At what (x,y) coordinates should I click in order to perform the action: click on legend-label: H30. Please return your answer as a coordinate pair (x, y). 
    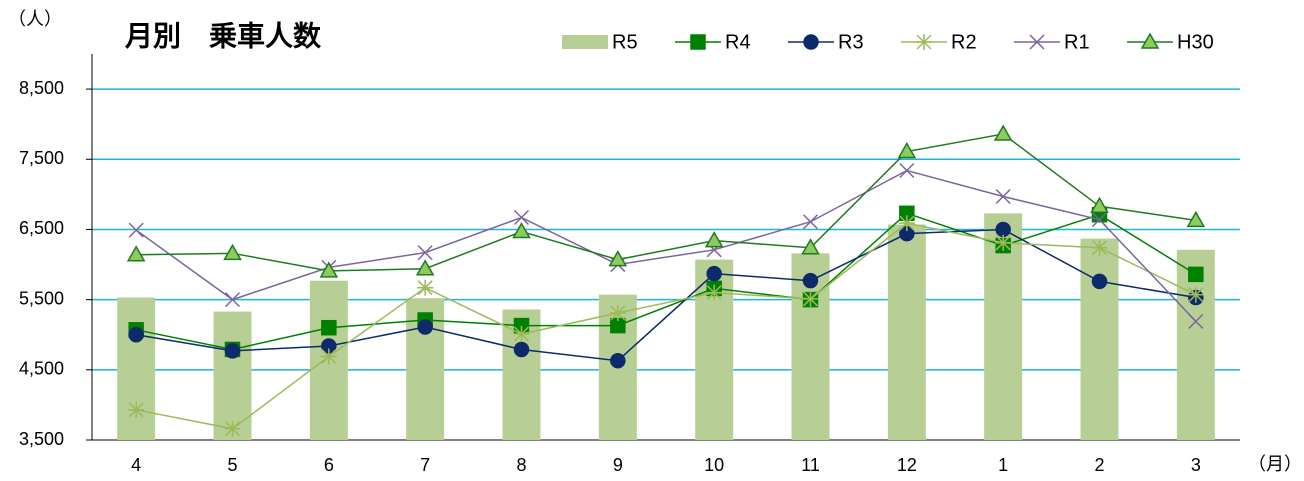
    Looking at the image, I should click on (1195, 42).